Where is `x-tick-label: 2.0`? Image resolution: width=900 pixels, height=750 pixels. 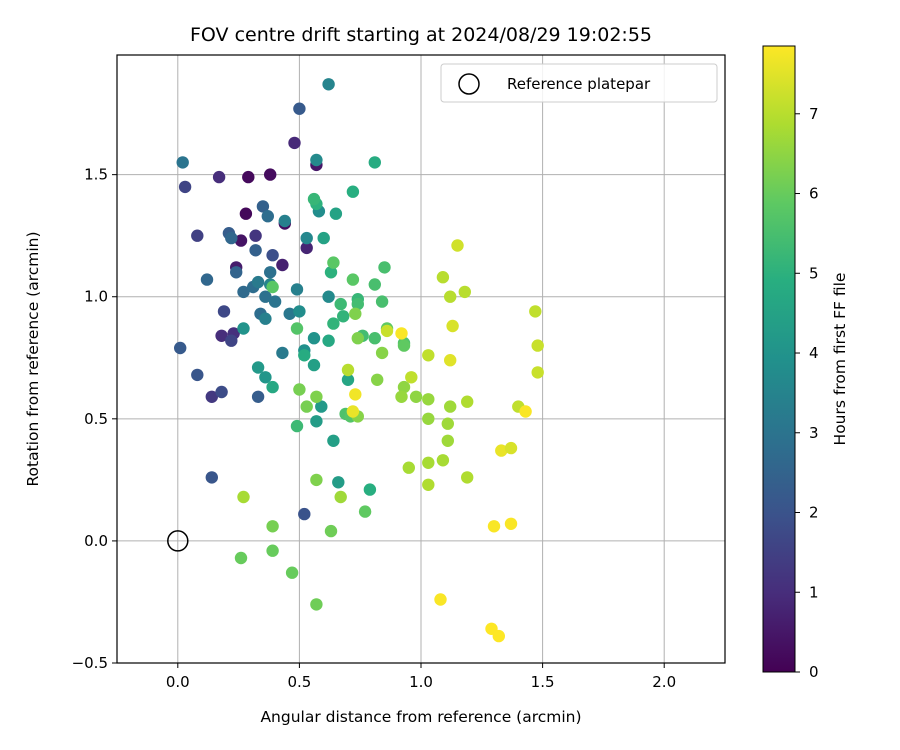
x-tick-label: 2.0 is located at coordinates (664, 682).